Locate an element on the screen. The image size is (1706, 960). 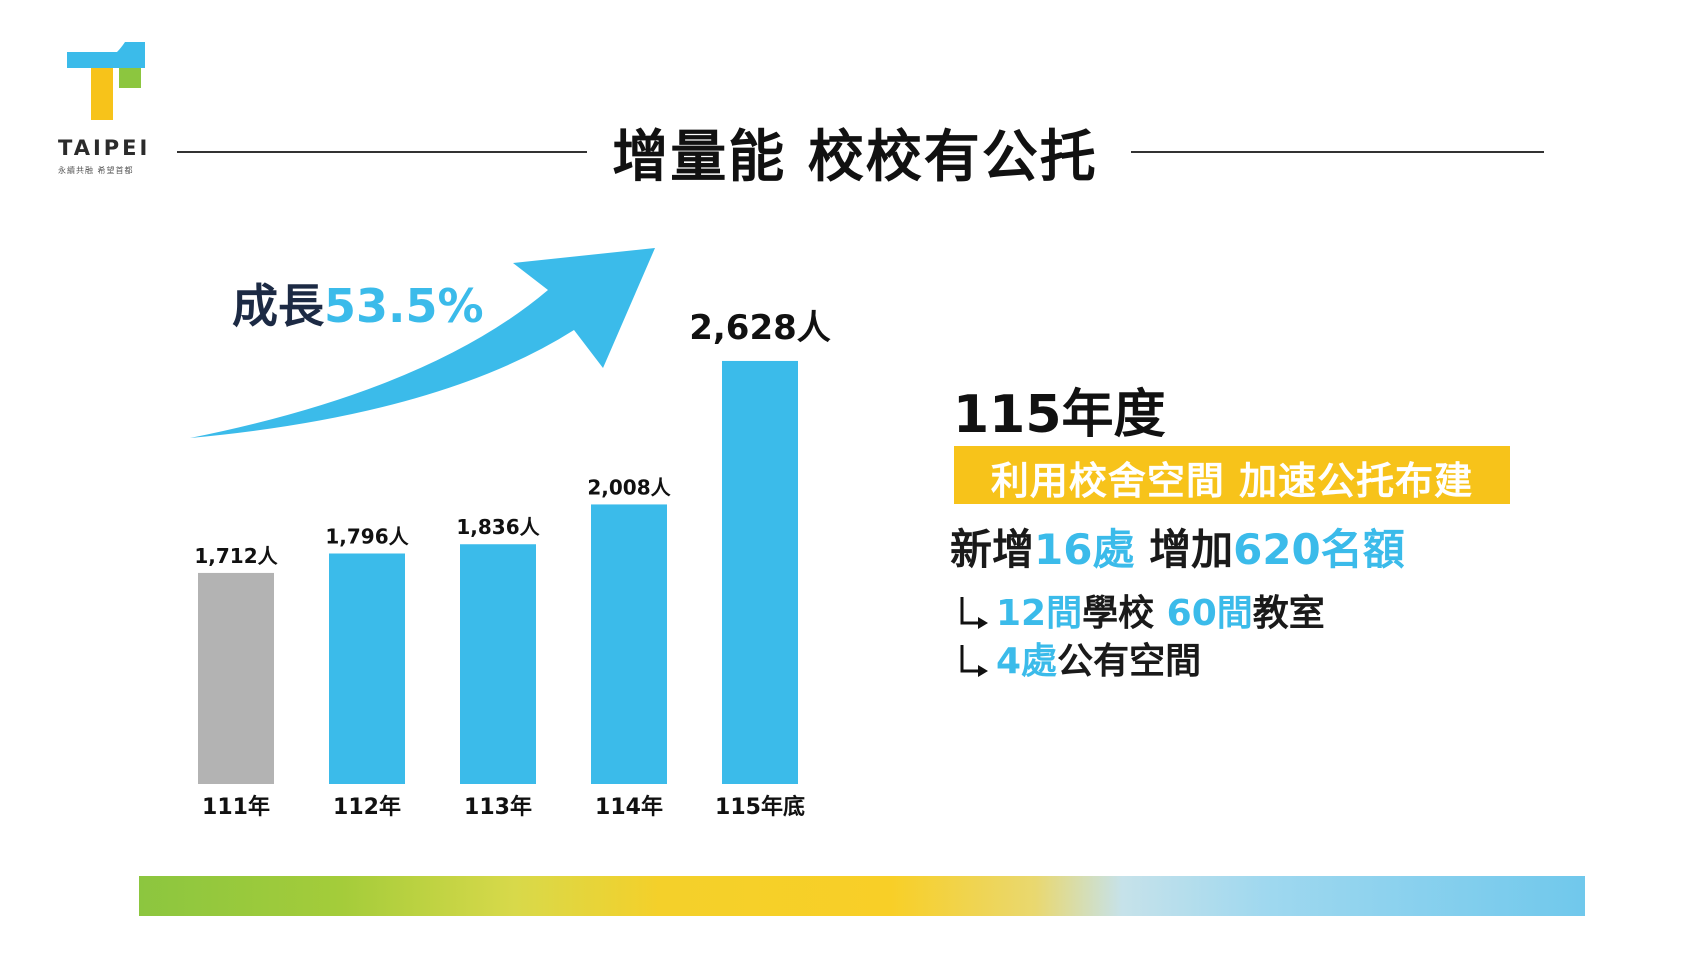
growth-arrow-icon is located at coordinates (422, 343).